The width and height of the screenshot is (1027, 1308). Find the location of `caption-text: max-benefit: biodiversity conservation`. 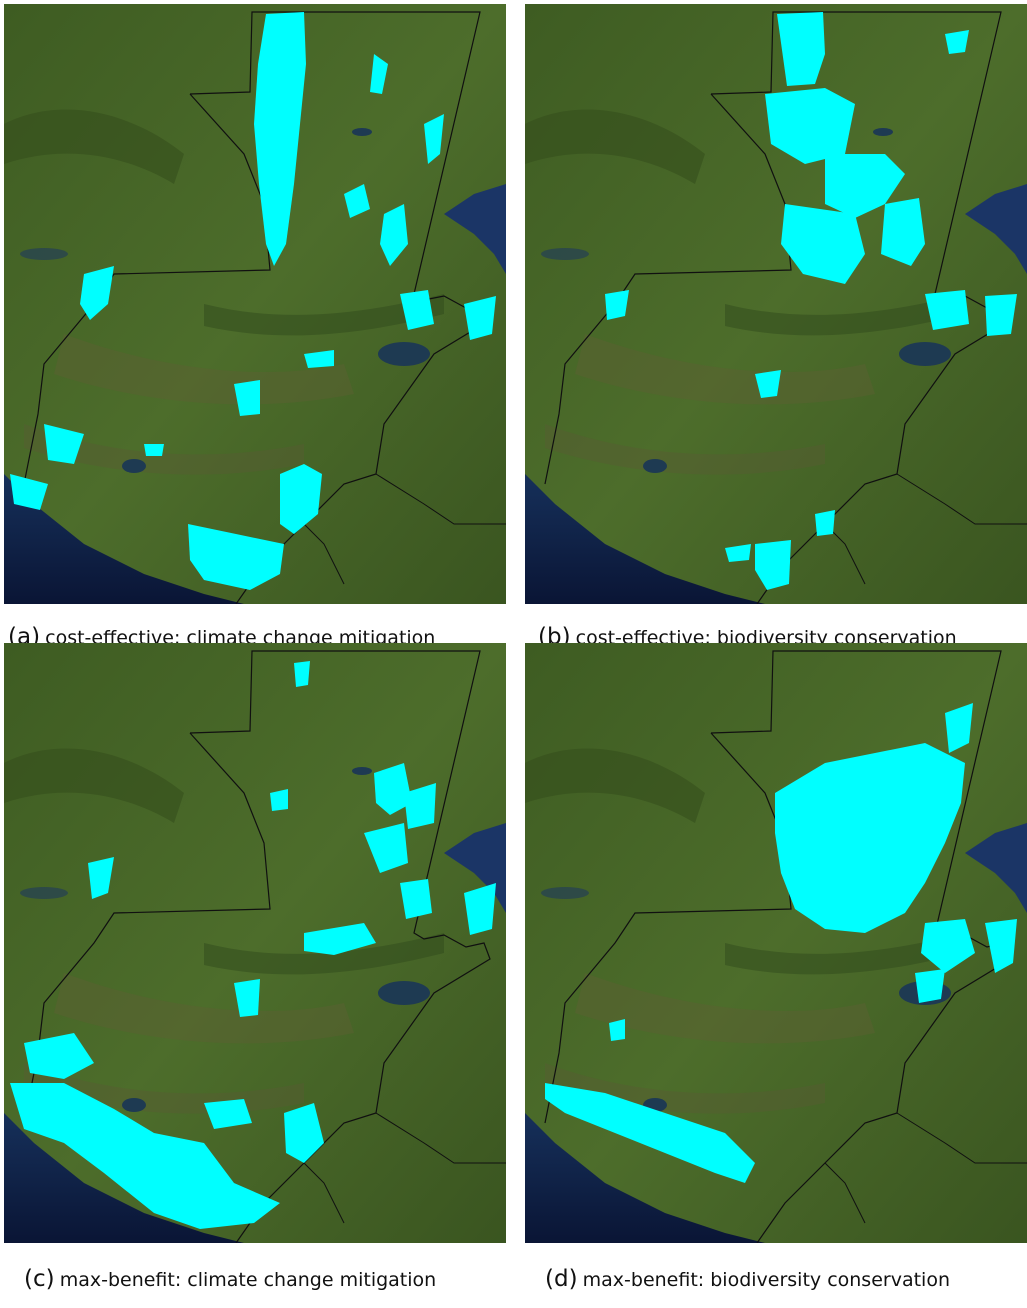

caption-text: max-benefit: biodiversity conservation is located at coordinates (766, 1280).